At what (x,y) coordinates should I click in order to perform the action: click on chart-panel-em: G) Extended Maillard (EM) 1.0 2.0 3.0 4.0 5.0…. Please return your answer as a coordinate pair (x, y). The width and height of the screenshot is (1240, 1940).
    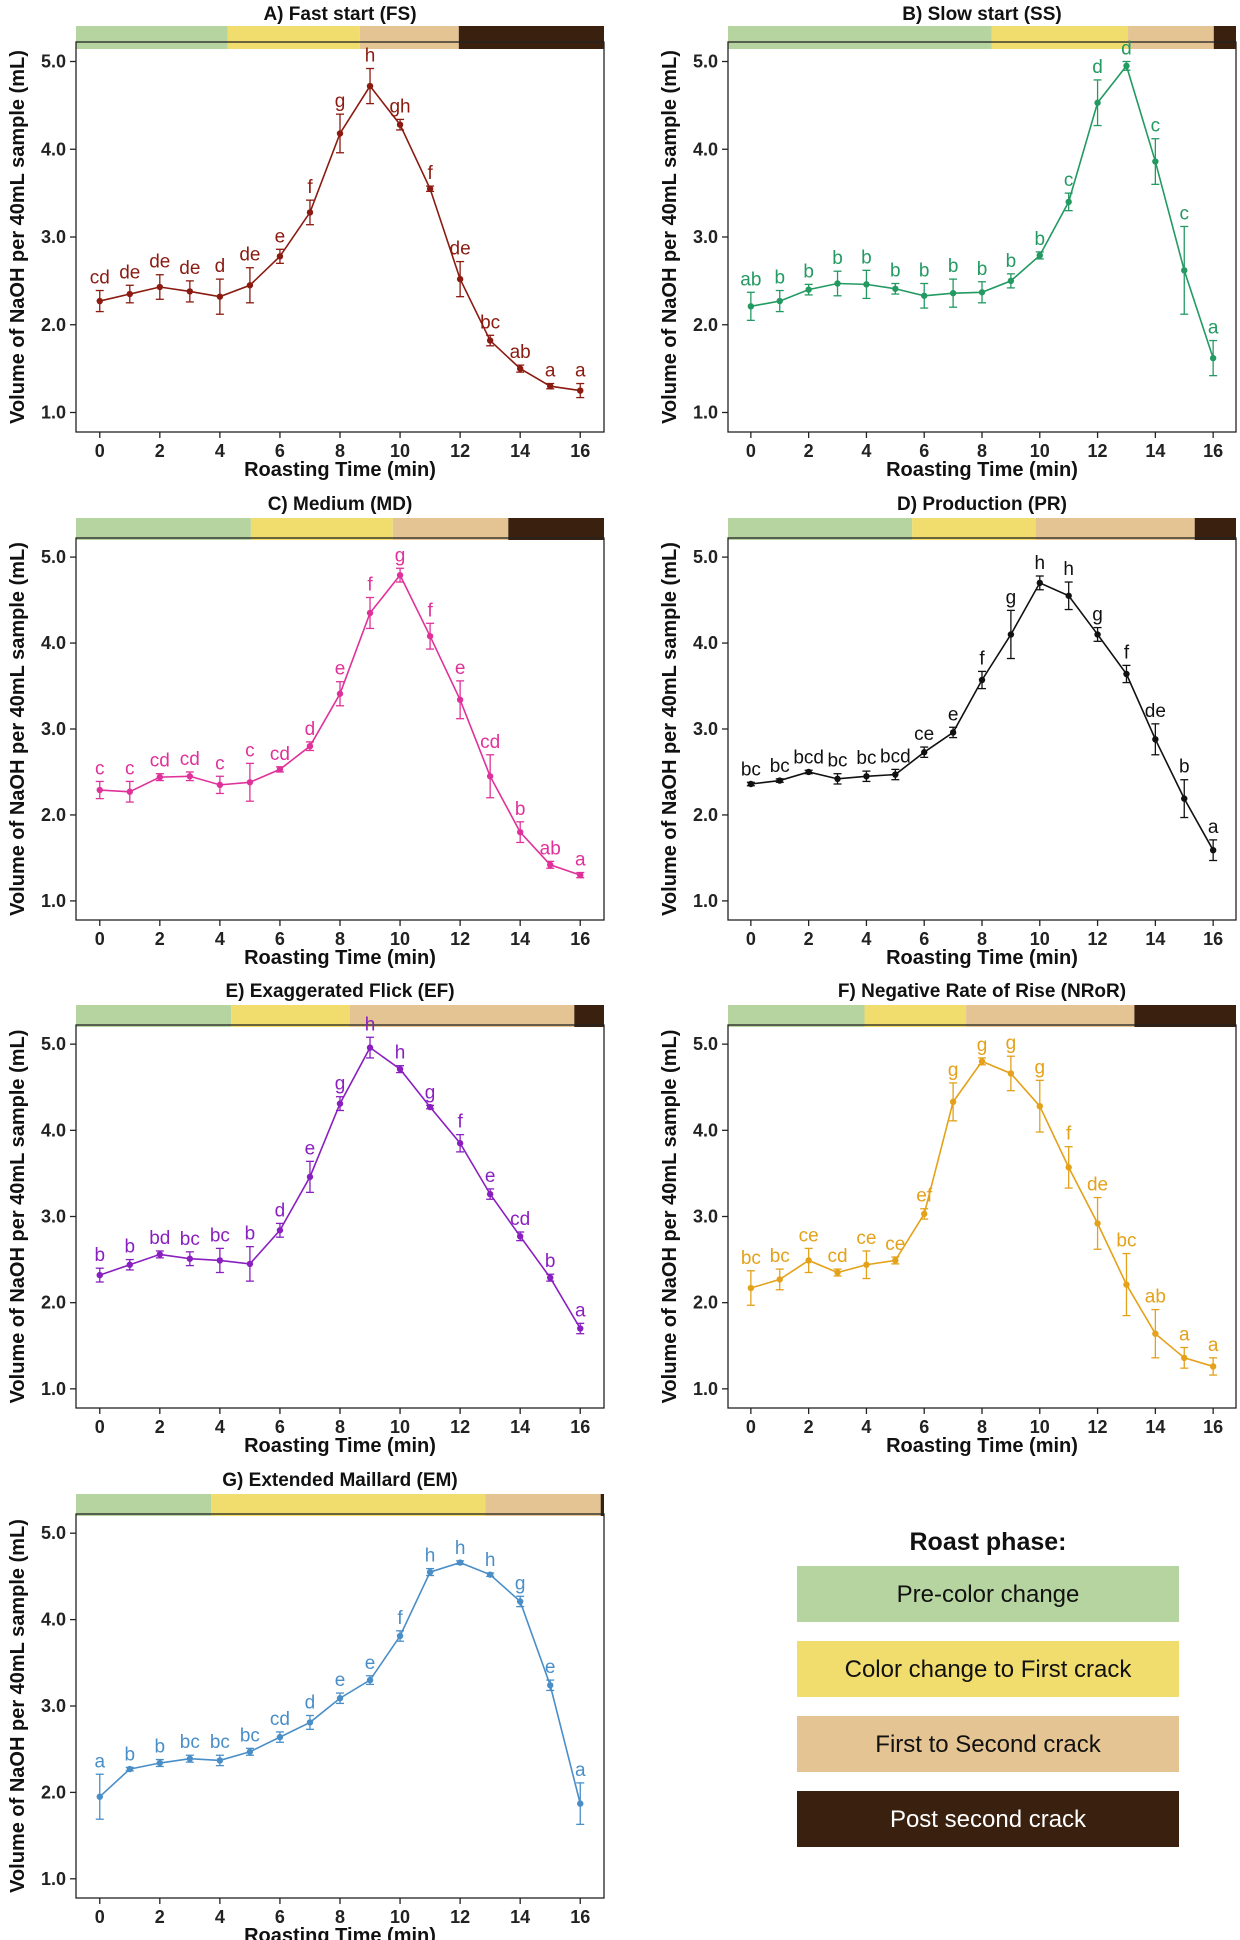
    Looking at the image, I should click on (306, 1705).